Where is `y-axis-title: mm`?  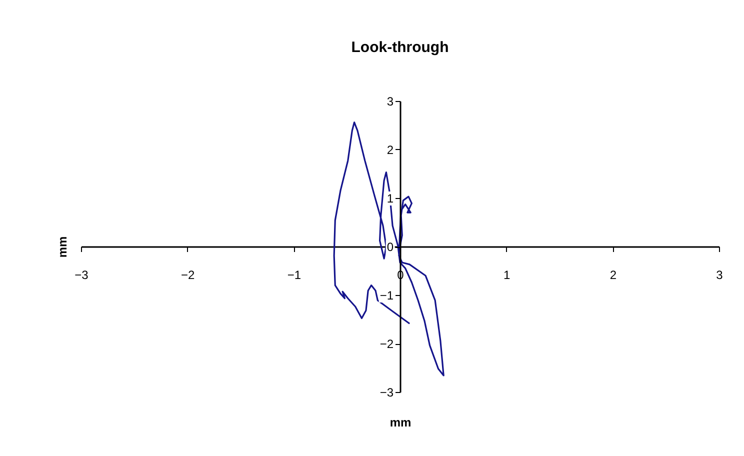
y-axis-title: mm is located at coordinates (63, 247).